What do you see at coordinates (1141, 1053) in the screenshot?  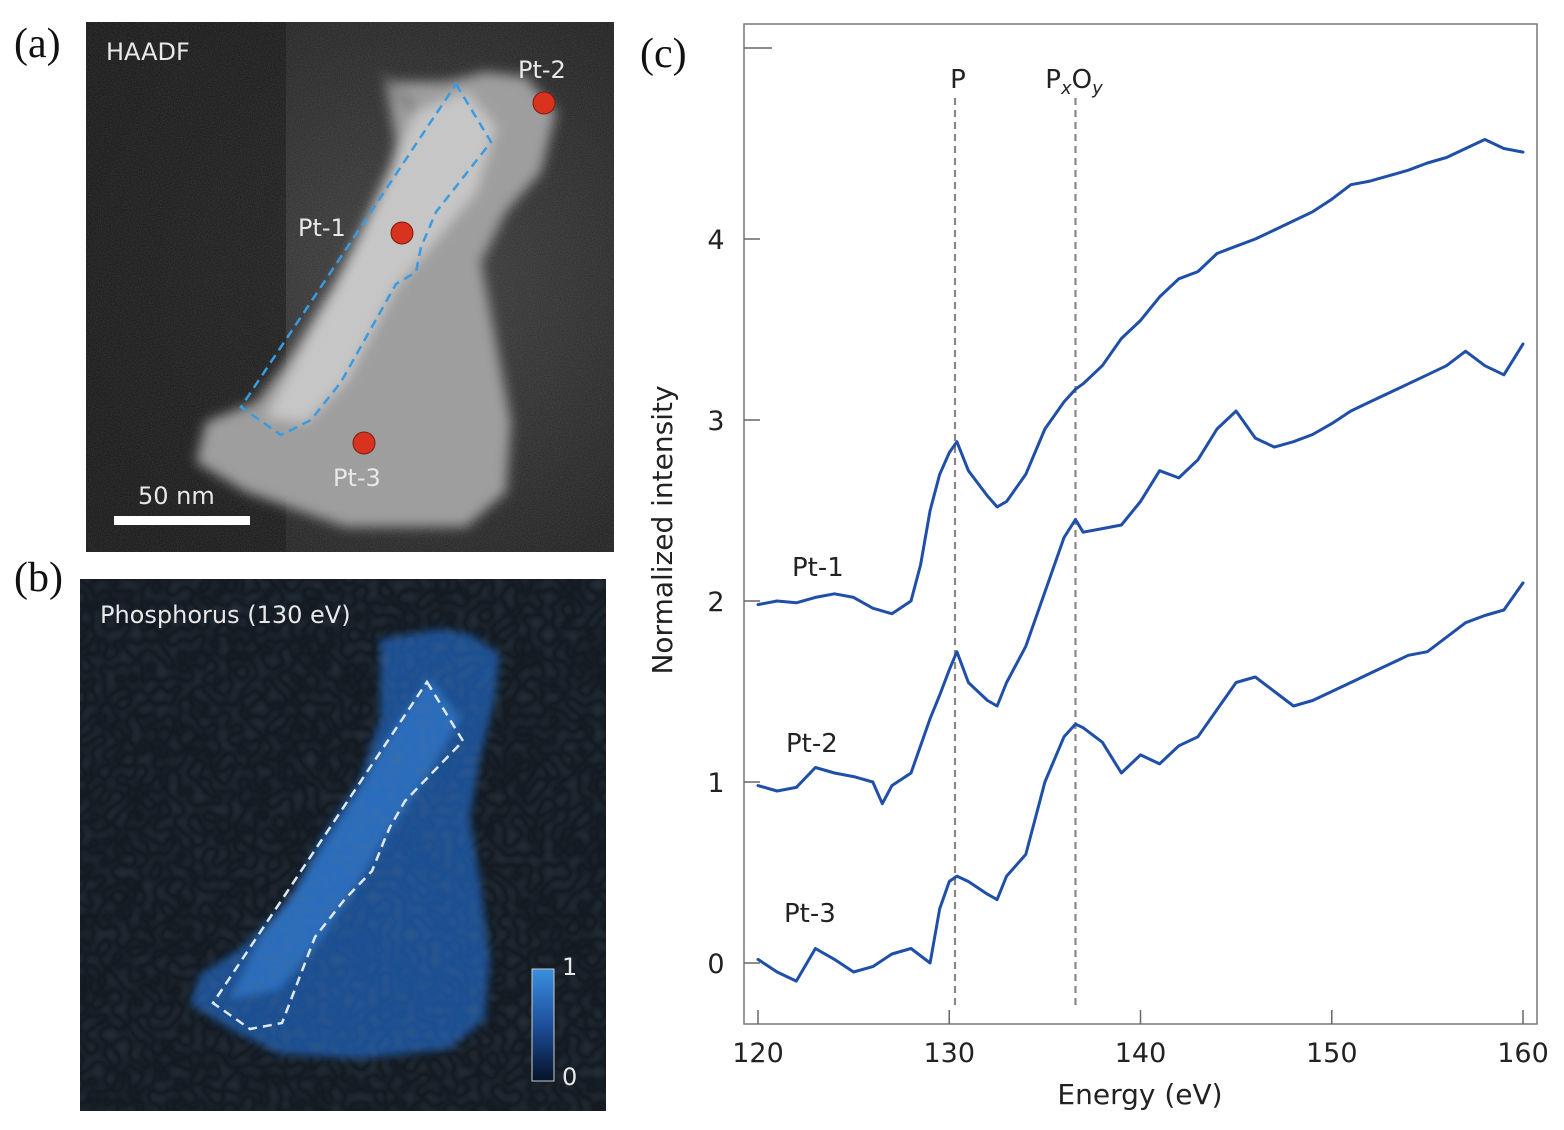 I see `x-tick-label-140: 140` at bounding box center [1141, 1053].